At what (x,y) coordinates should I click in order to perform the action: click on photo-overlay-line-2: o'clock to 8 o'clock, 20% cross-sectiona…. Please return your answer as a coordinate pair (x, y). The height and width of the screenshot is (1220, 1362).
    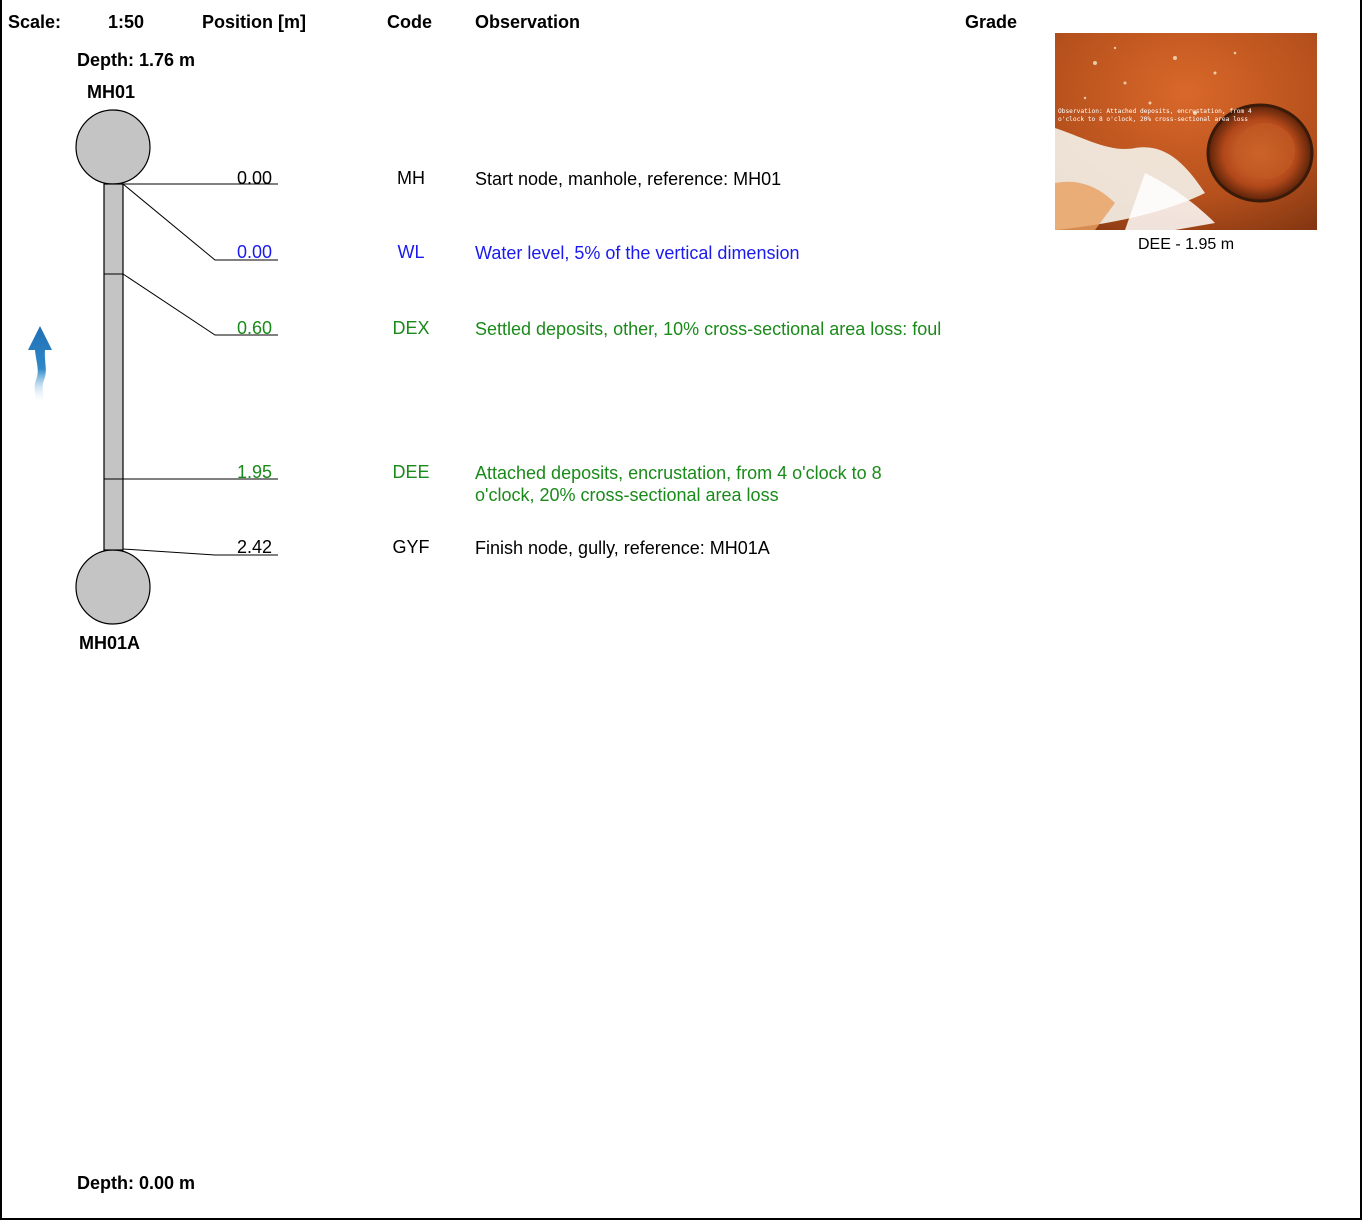
    Looking at the image, I should click on (1153, 119).